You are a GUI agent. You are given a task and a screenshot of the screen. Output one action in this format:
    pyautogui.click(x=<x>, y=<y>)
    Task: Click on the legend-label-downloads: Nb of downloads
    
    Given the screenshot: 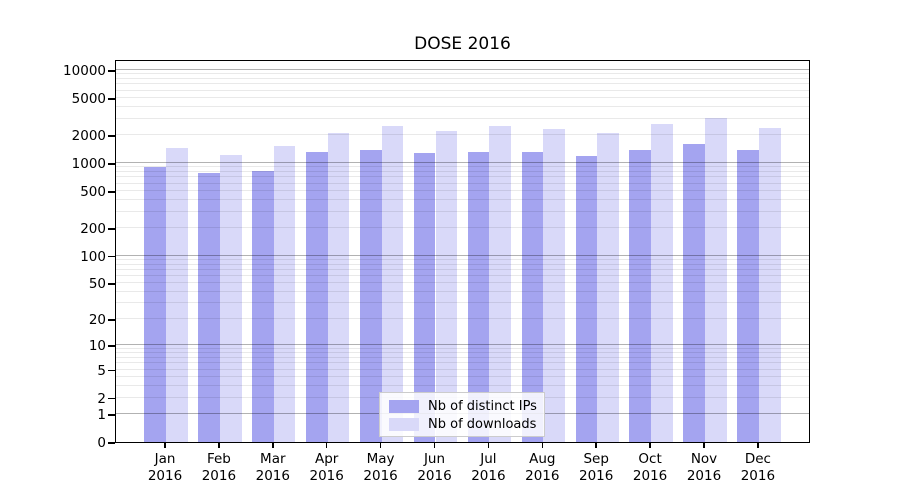 What is the action you would take?
    pyautogui.click(x=482, y=424)
    